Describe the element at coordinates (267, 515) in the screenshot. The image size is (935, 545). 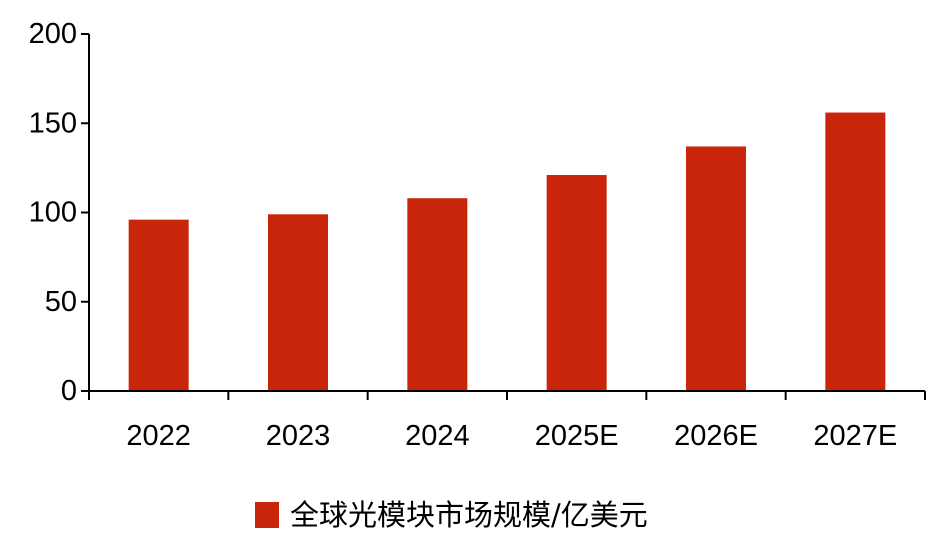
I see `legend-swatch` at that location.